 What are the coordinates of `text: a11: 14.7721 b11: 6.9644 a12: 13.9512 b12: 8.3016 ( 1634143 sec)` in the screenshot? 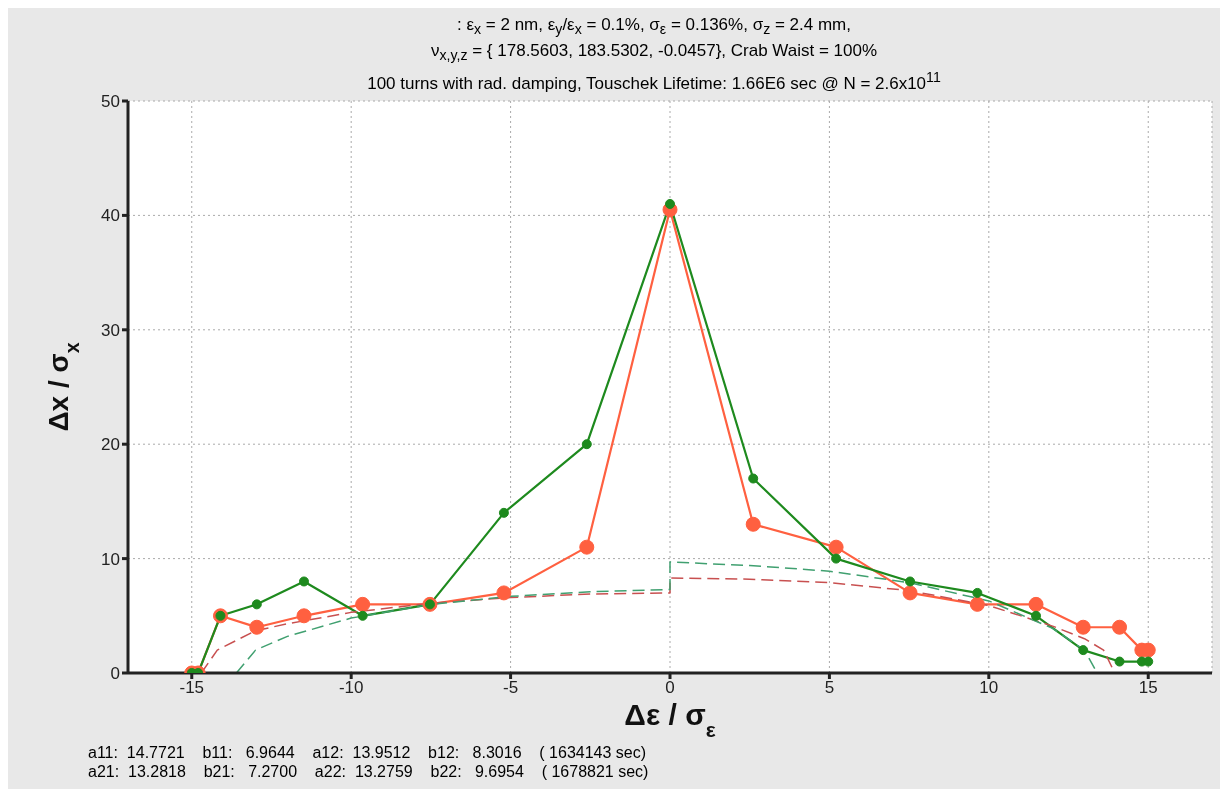 It's located at (368, 753).